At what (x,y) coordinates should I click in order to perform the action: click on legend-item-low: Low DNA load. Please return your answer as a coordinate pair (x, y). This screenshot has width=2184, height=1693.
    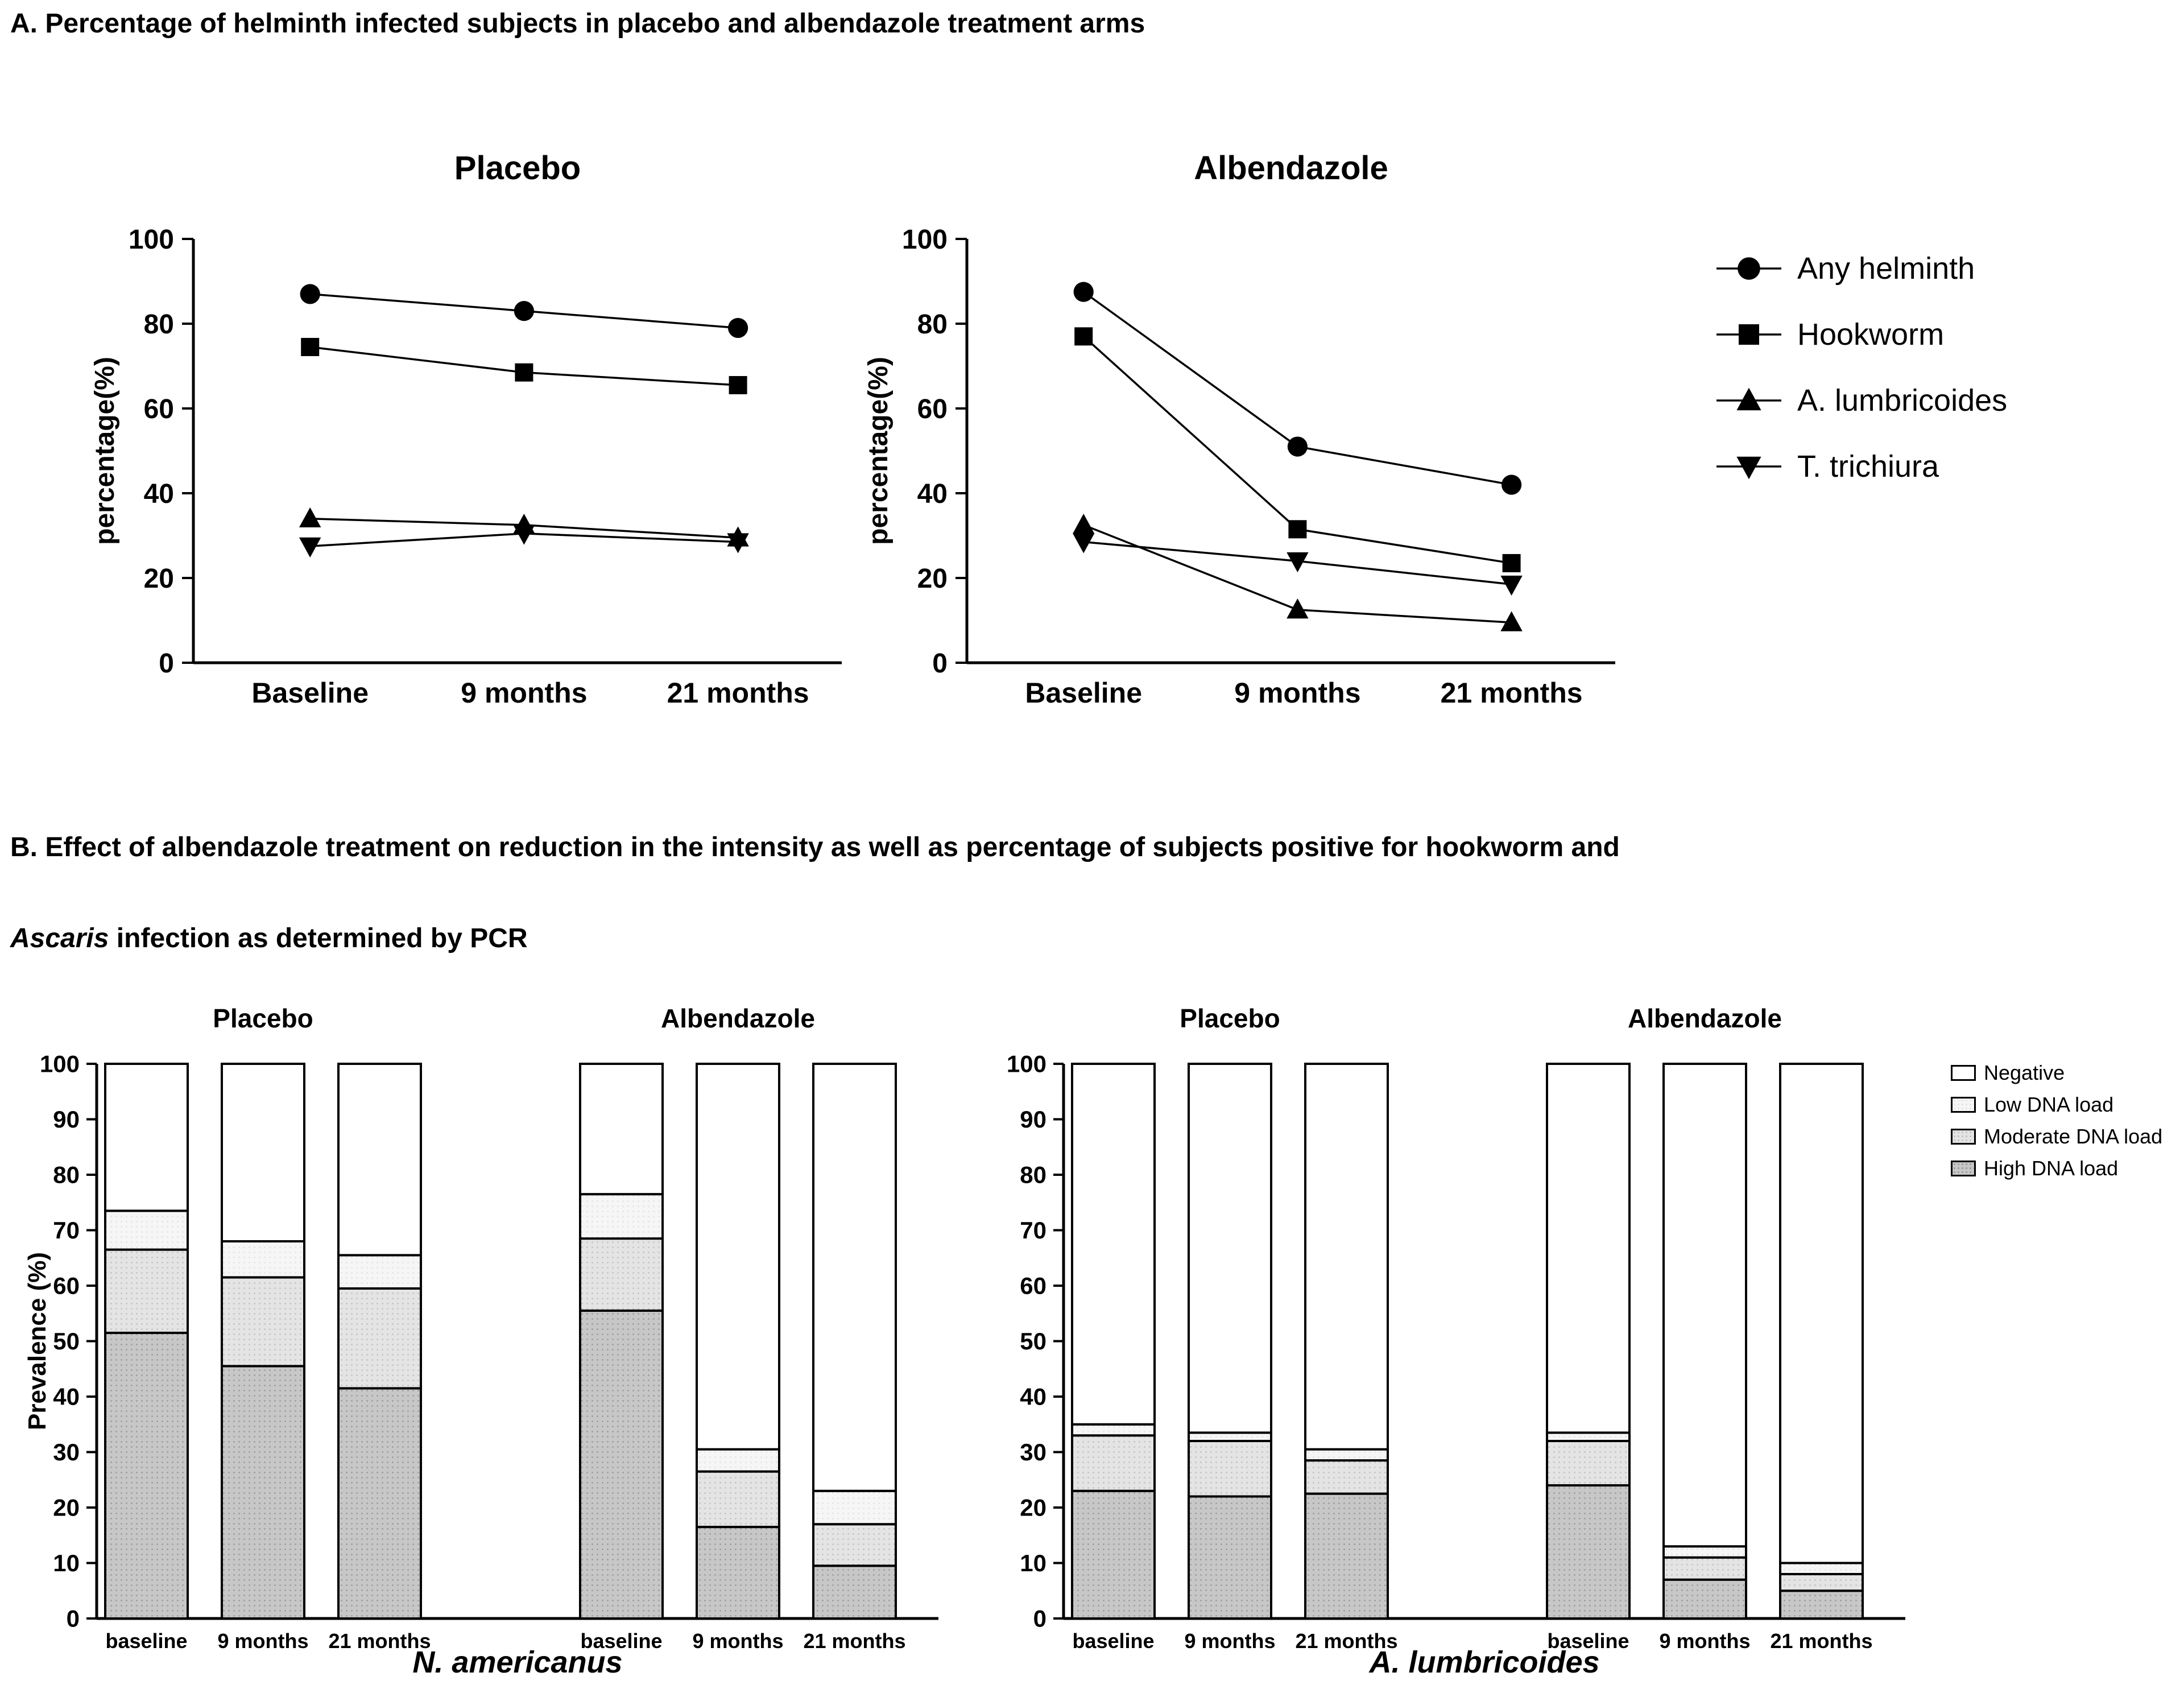
    Looking at the image, I should click on (2056, 1105).